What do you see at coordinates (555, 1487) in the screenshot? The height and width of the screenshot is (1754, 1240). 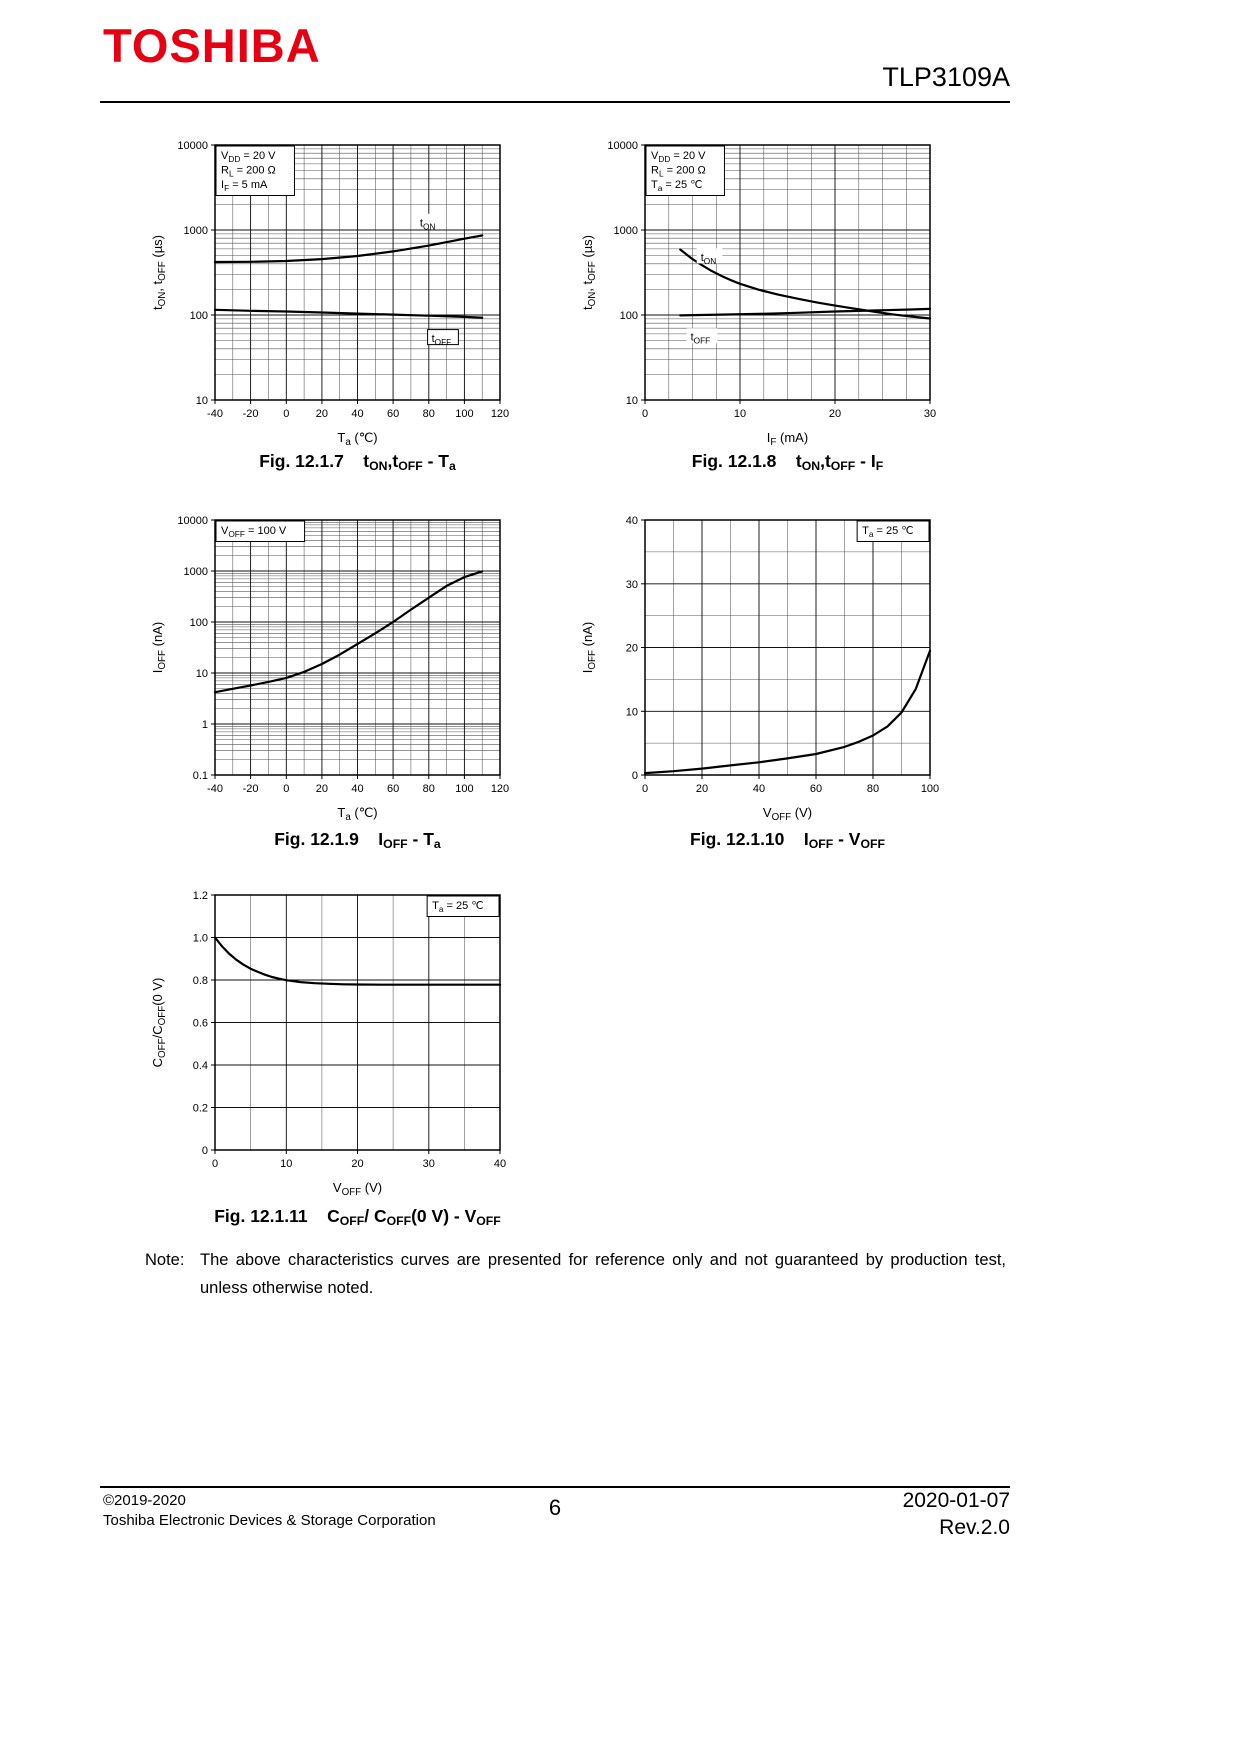 I see `footer-rule` at bounding box center [555, 1487].